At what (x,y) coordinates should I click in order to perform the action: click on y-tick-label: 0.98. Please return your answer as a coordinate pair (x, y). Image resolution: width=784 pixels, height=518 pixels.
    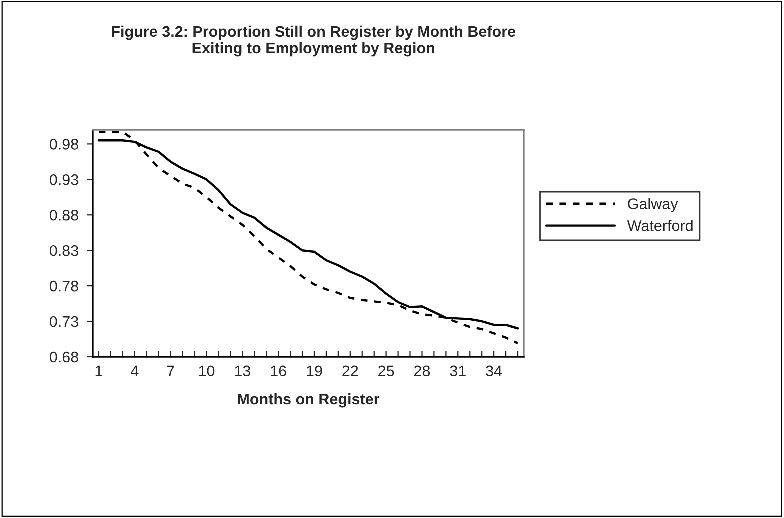
    Looking at the image, I should click on (64, 144).